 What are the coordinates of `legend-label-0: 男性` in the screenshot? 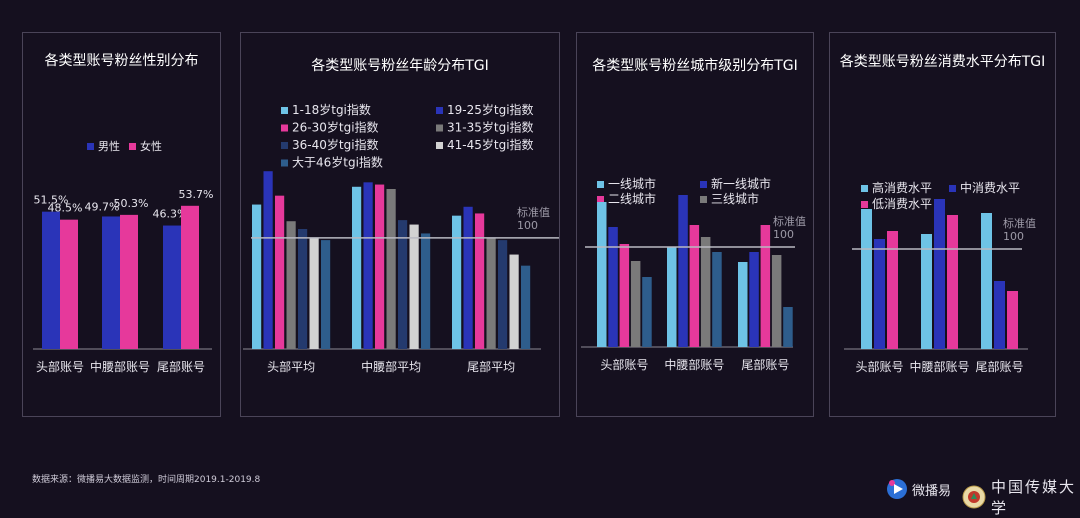 It's located at (109, 146).